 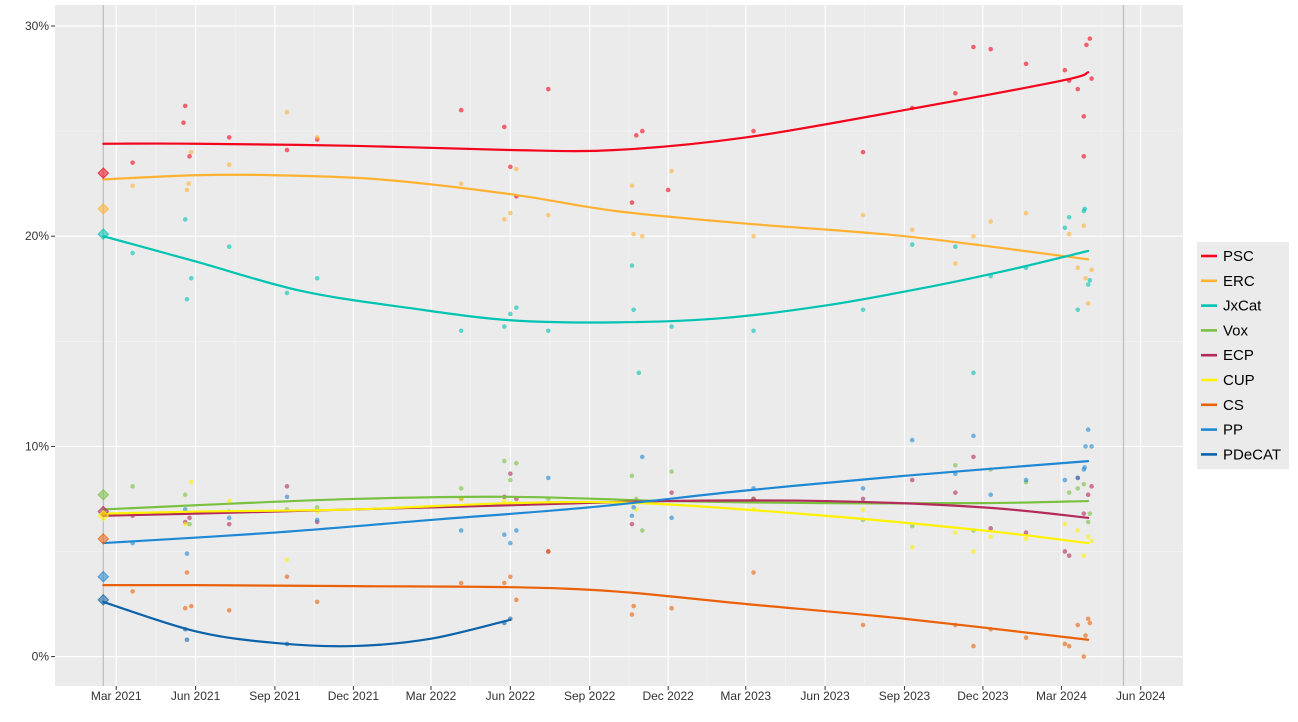 I want to click on x-tick-label: Mar 2022, so click(x=431, y=696).